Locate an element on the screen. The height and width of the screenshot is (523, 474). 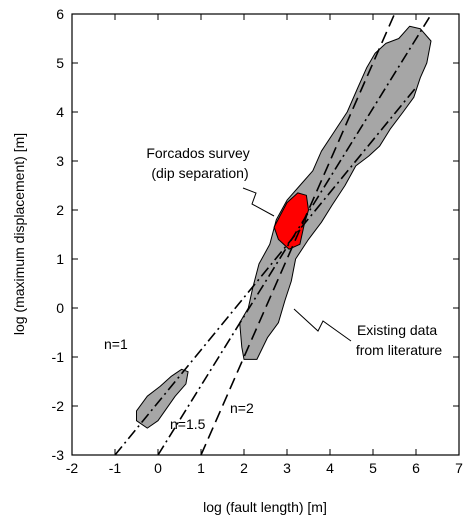
leader-literature is located at coordinates (322, 325).